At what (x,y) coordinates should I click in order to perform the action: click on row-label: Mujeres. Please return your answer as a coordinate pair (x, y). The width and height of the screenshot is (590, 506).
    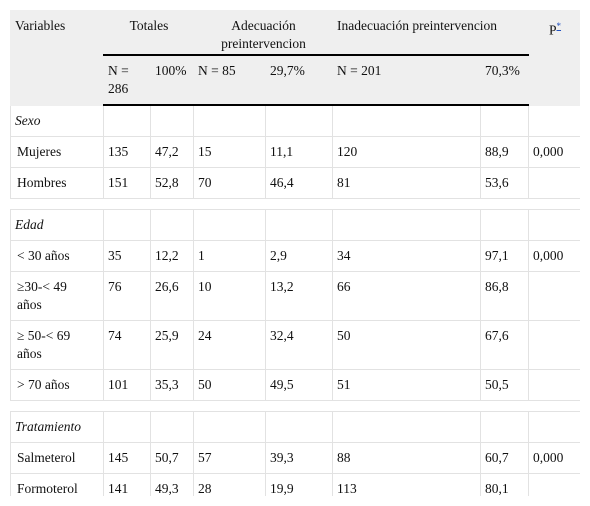
    Looking at the image, I should click on (57, 151).